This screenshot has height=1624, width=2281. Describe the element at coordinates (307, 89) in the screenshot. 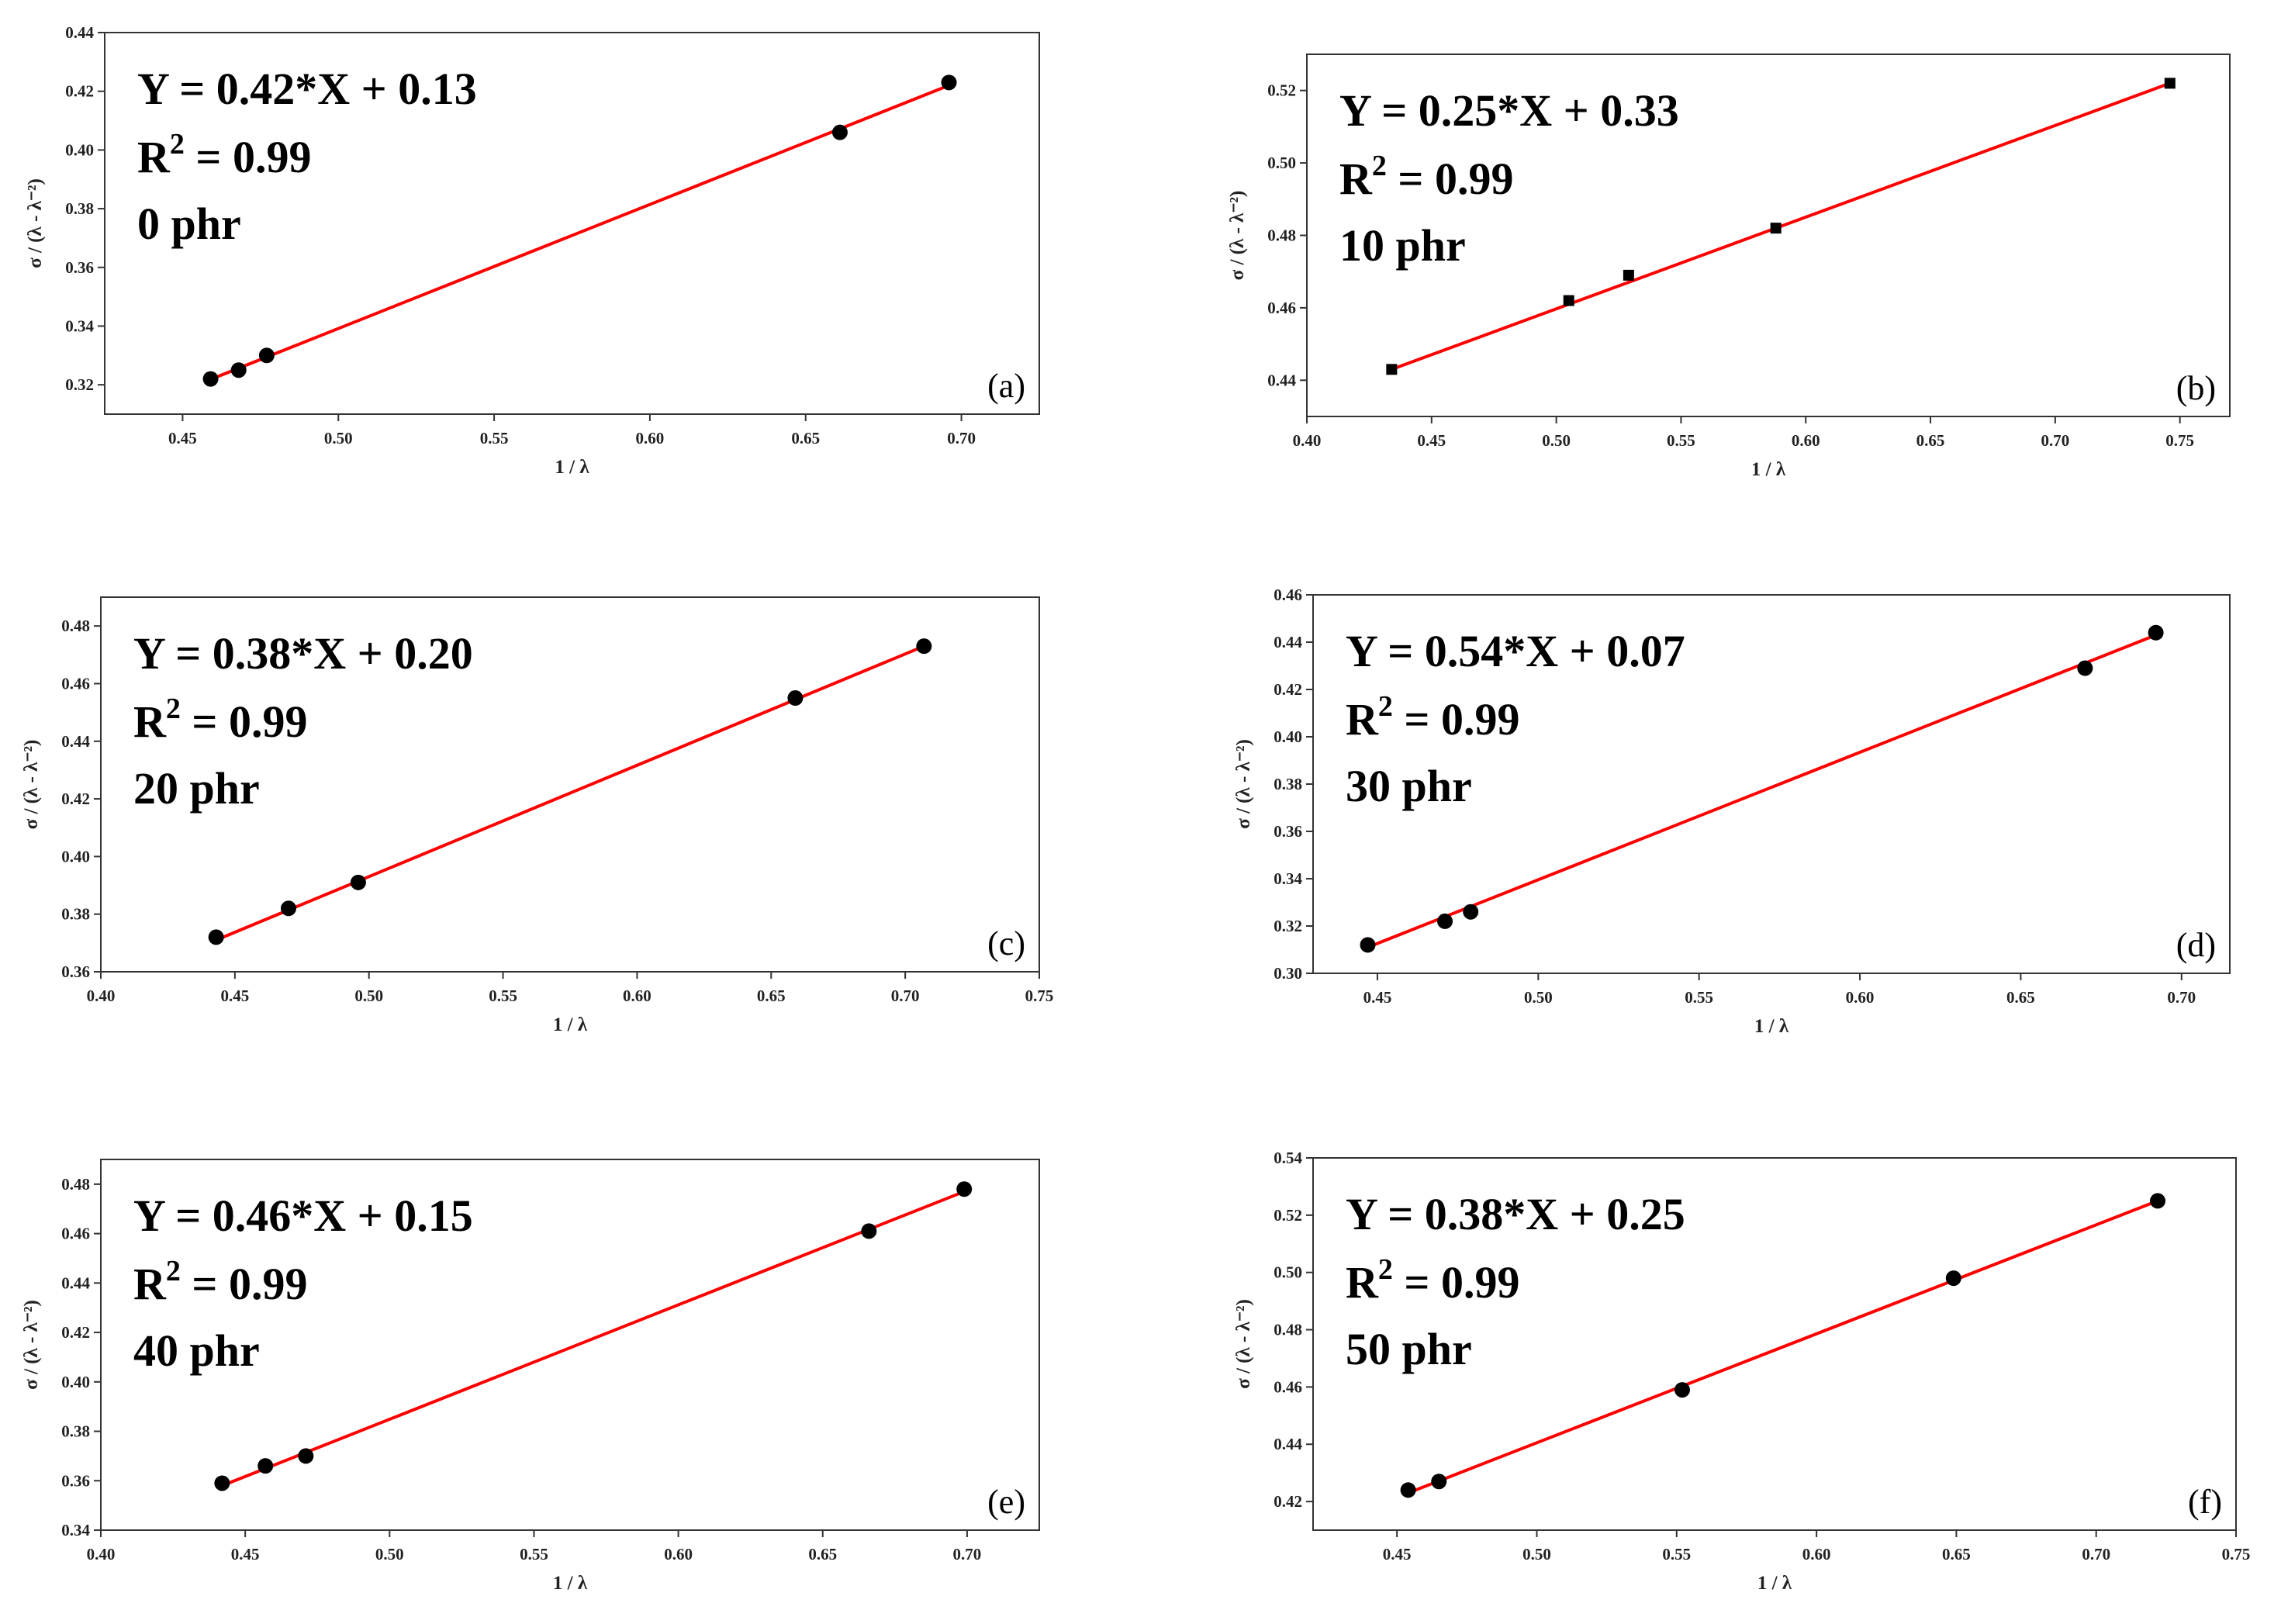

I see `regression-equation: Y = 0.42*X + 0.13` at that location.